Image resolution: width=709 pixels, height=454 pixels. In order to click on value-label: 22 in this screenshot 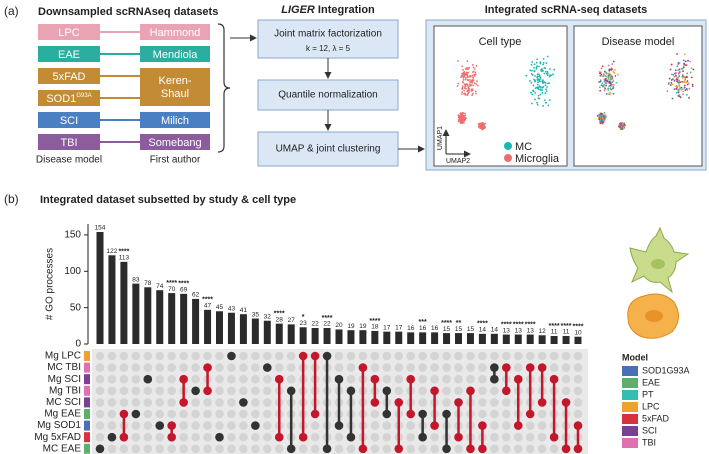, I will do `click(315, 324)`.